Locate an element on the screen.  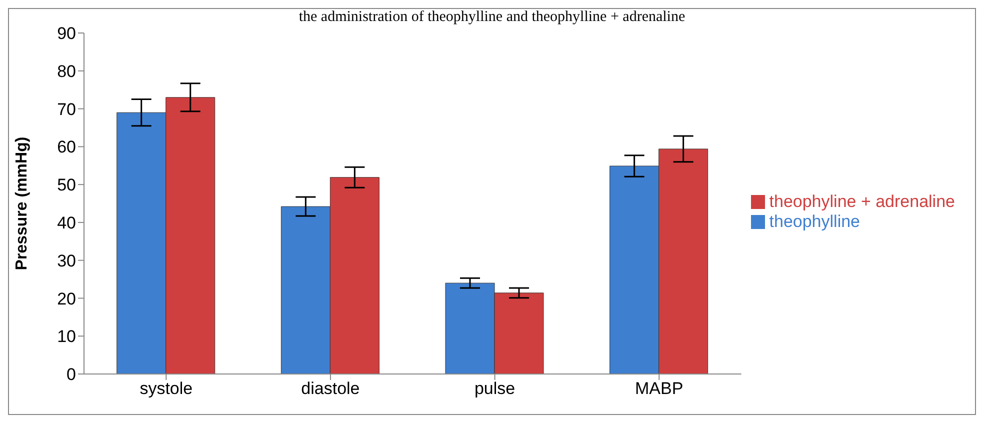
legend-label: theophyline + adrenaline is located at coordinates (862, 201).